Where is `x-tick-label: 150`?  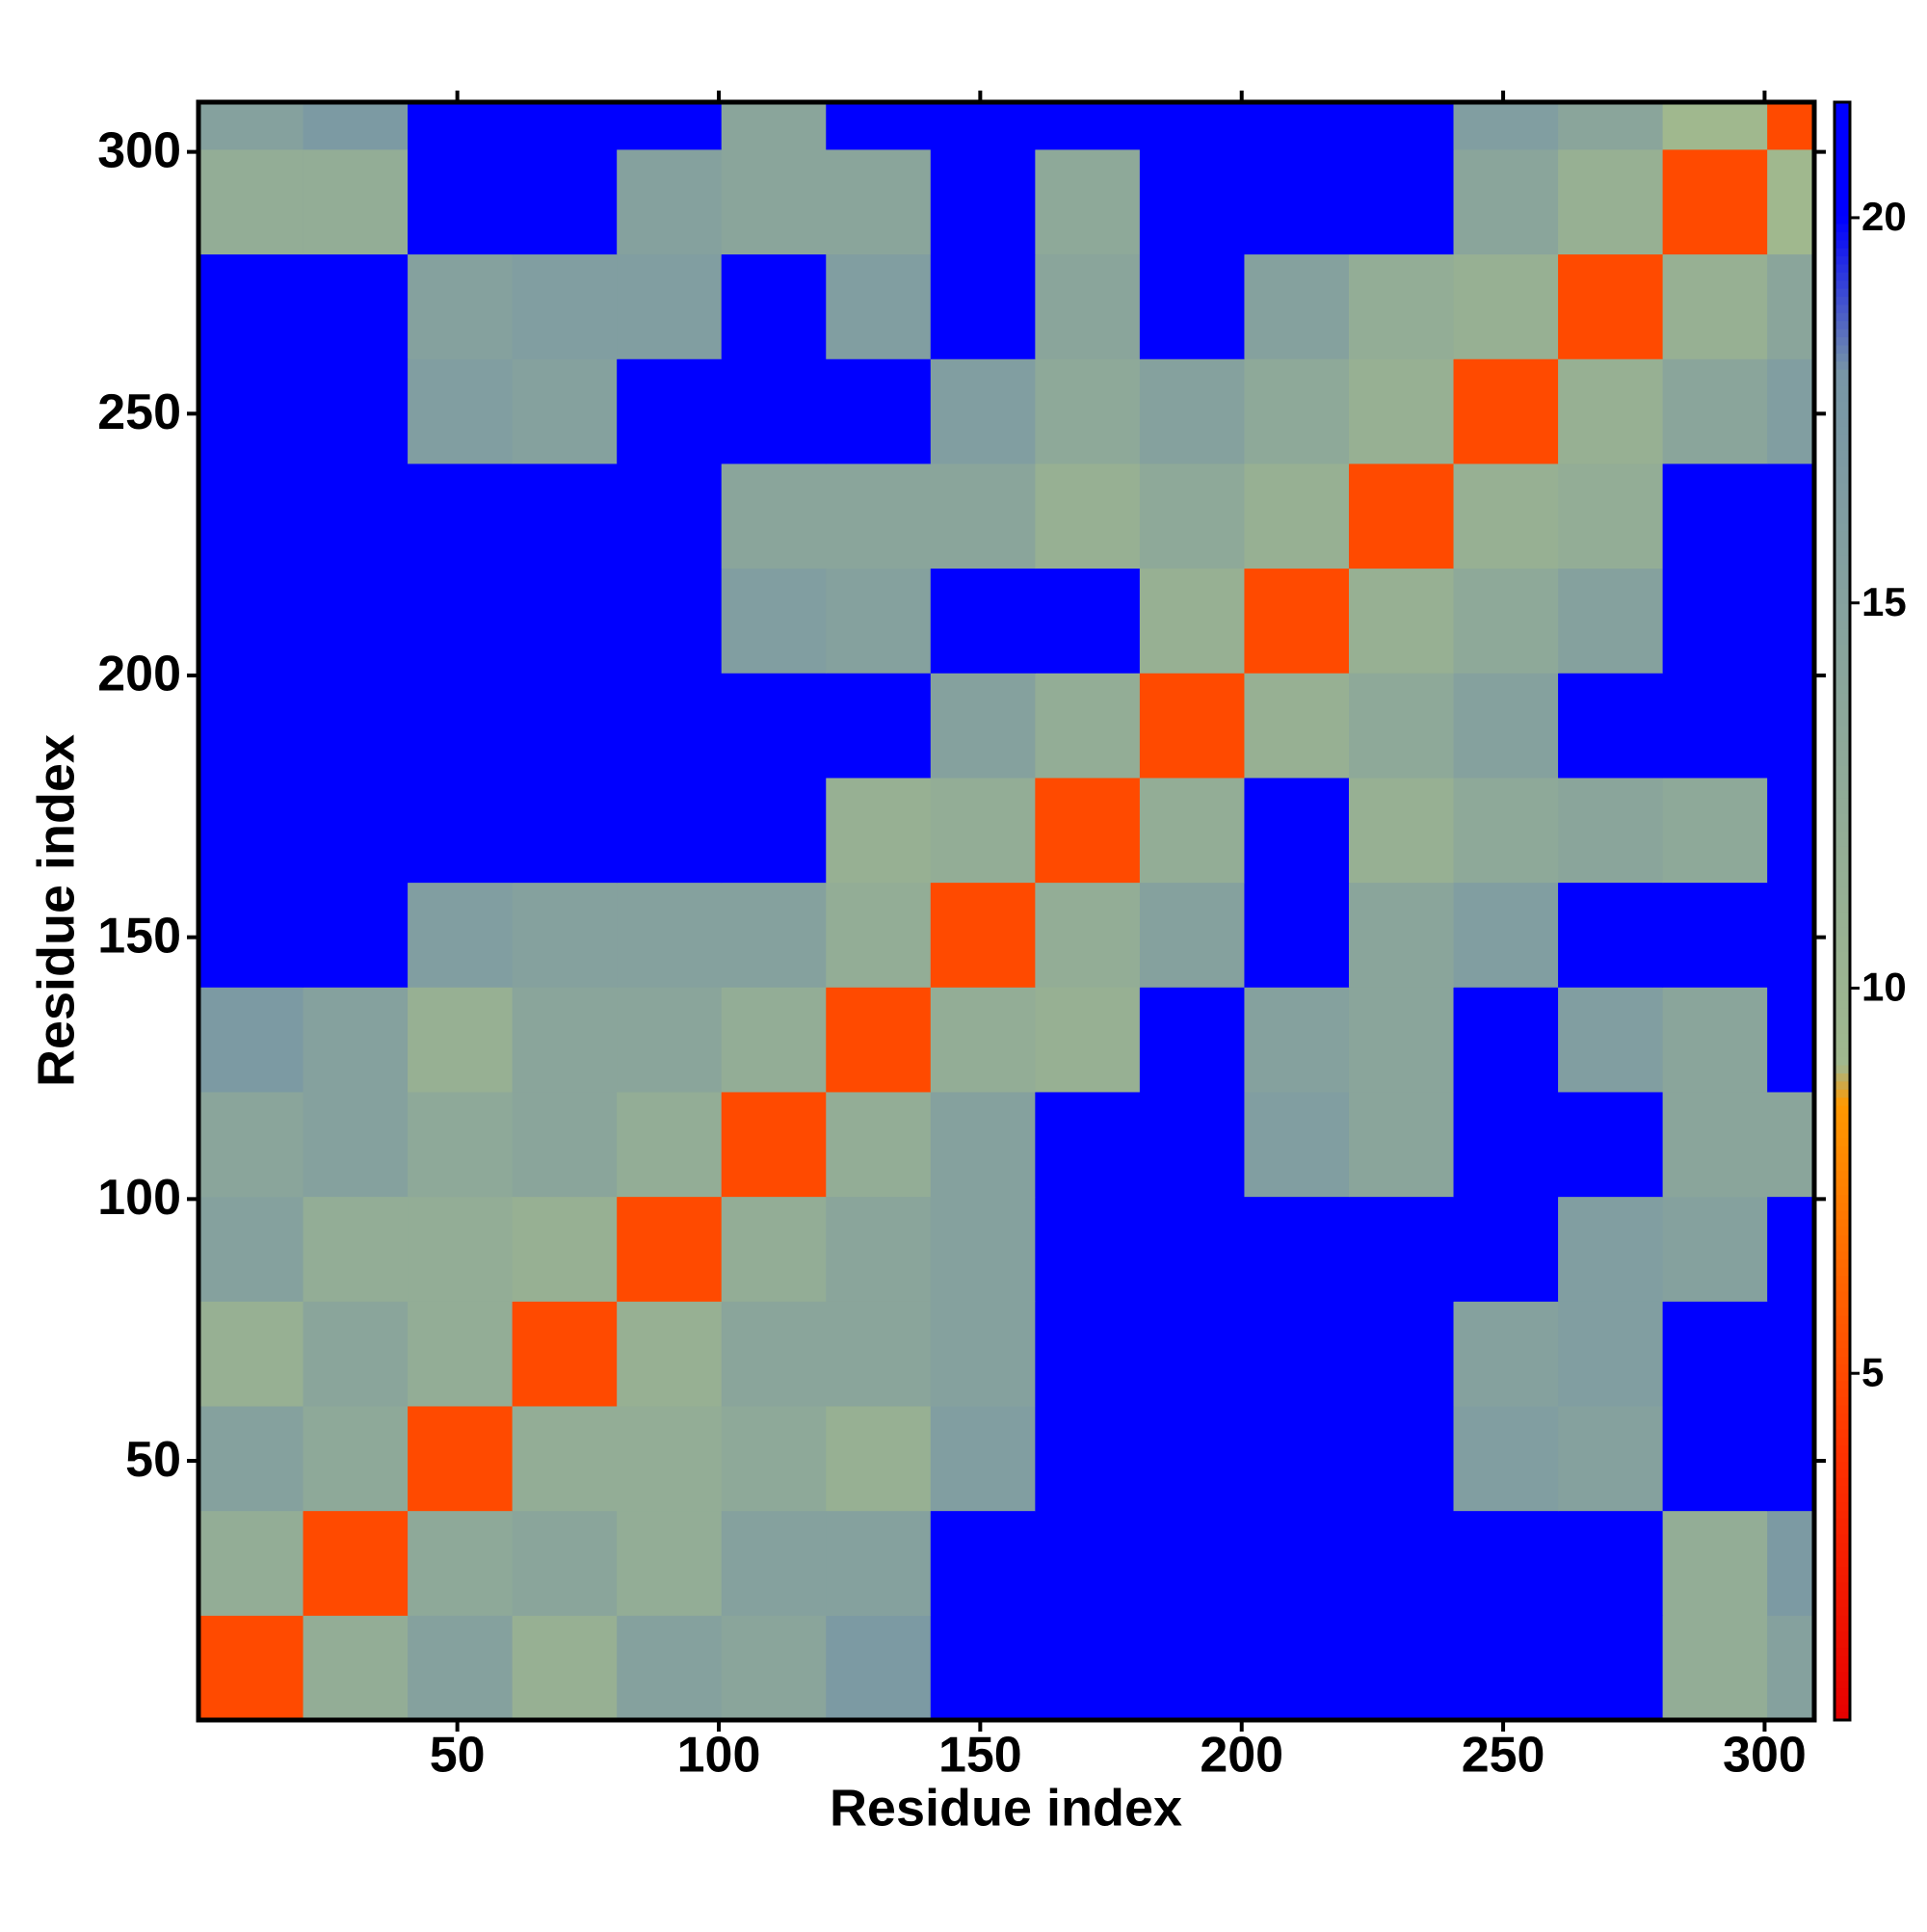 x-tick-label: 150 is located at coordinates (980, 1756).